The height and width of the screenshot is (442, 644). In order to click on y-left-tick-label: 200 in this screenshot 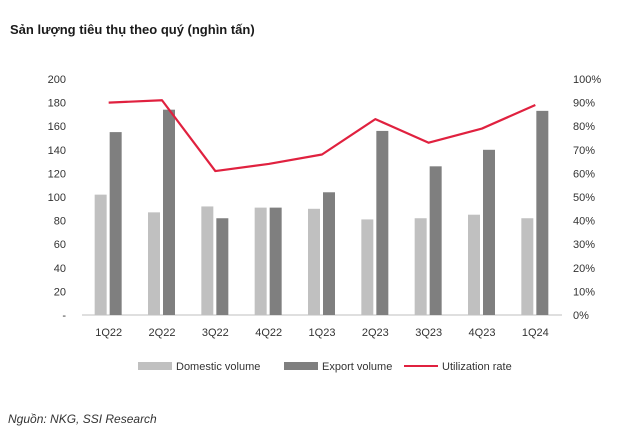, I will do `click(57, 80)`.